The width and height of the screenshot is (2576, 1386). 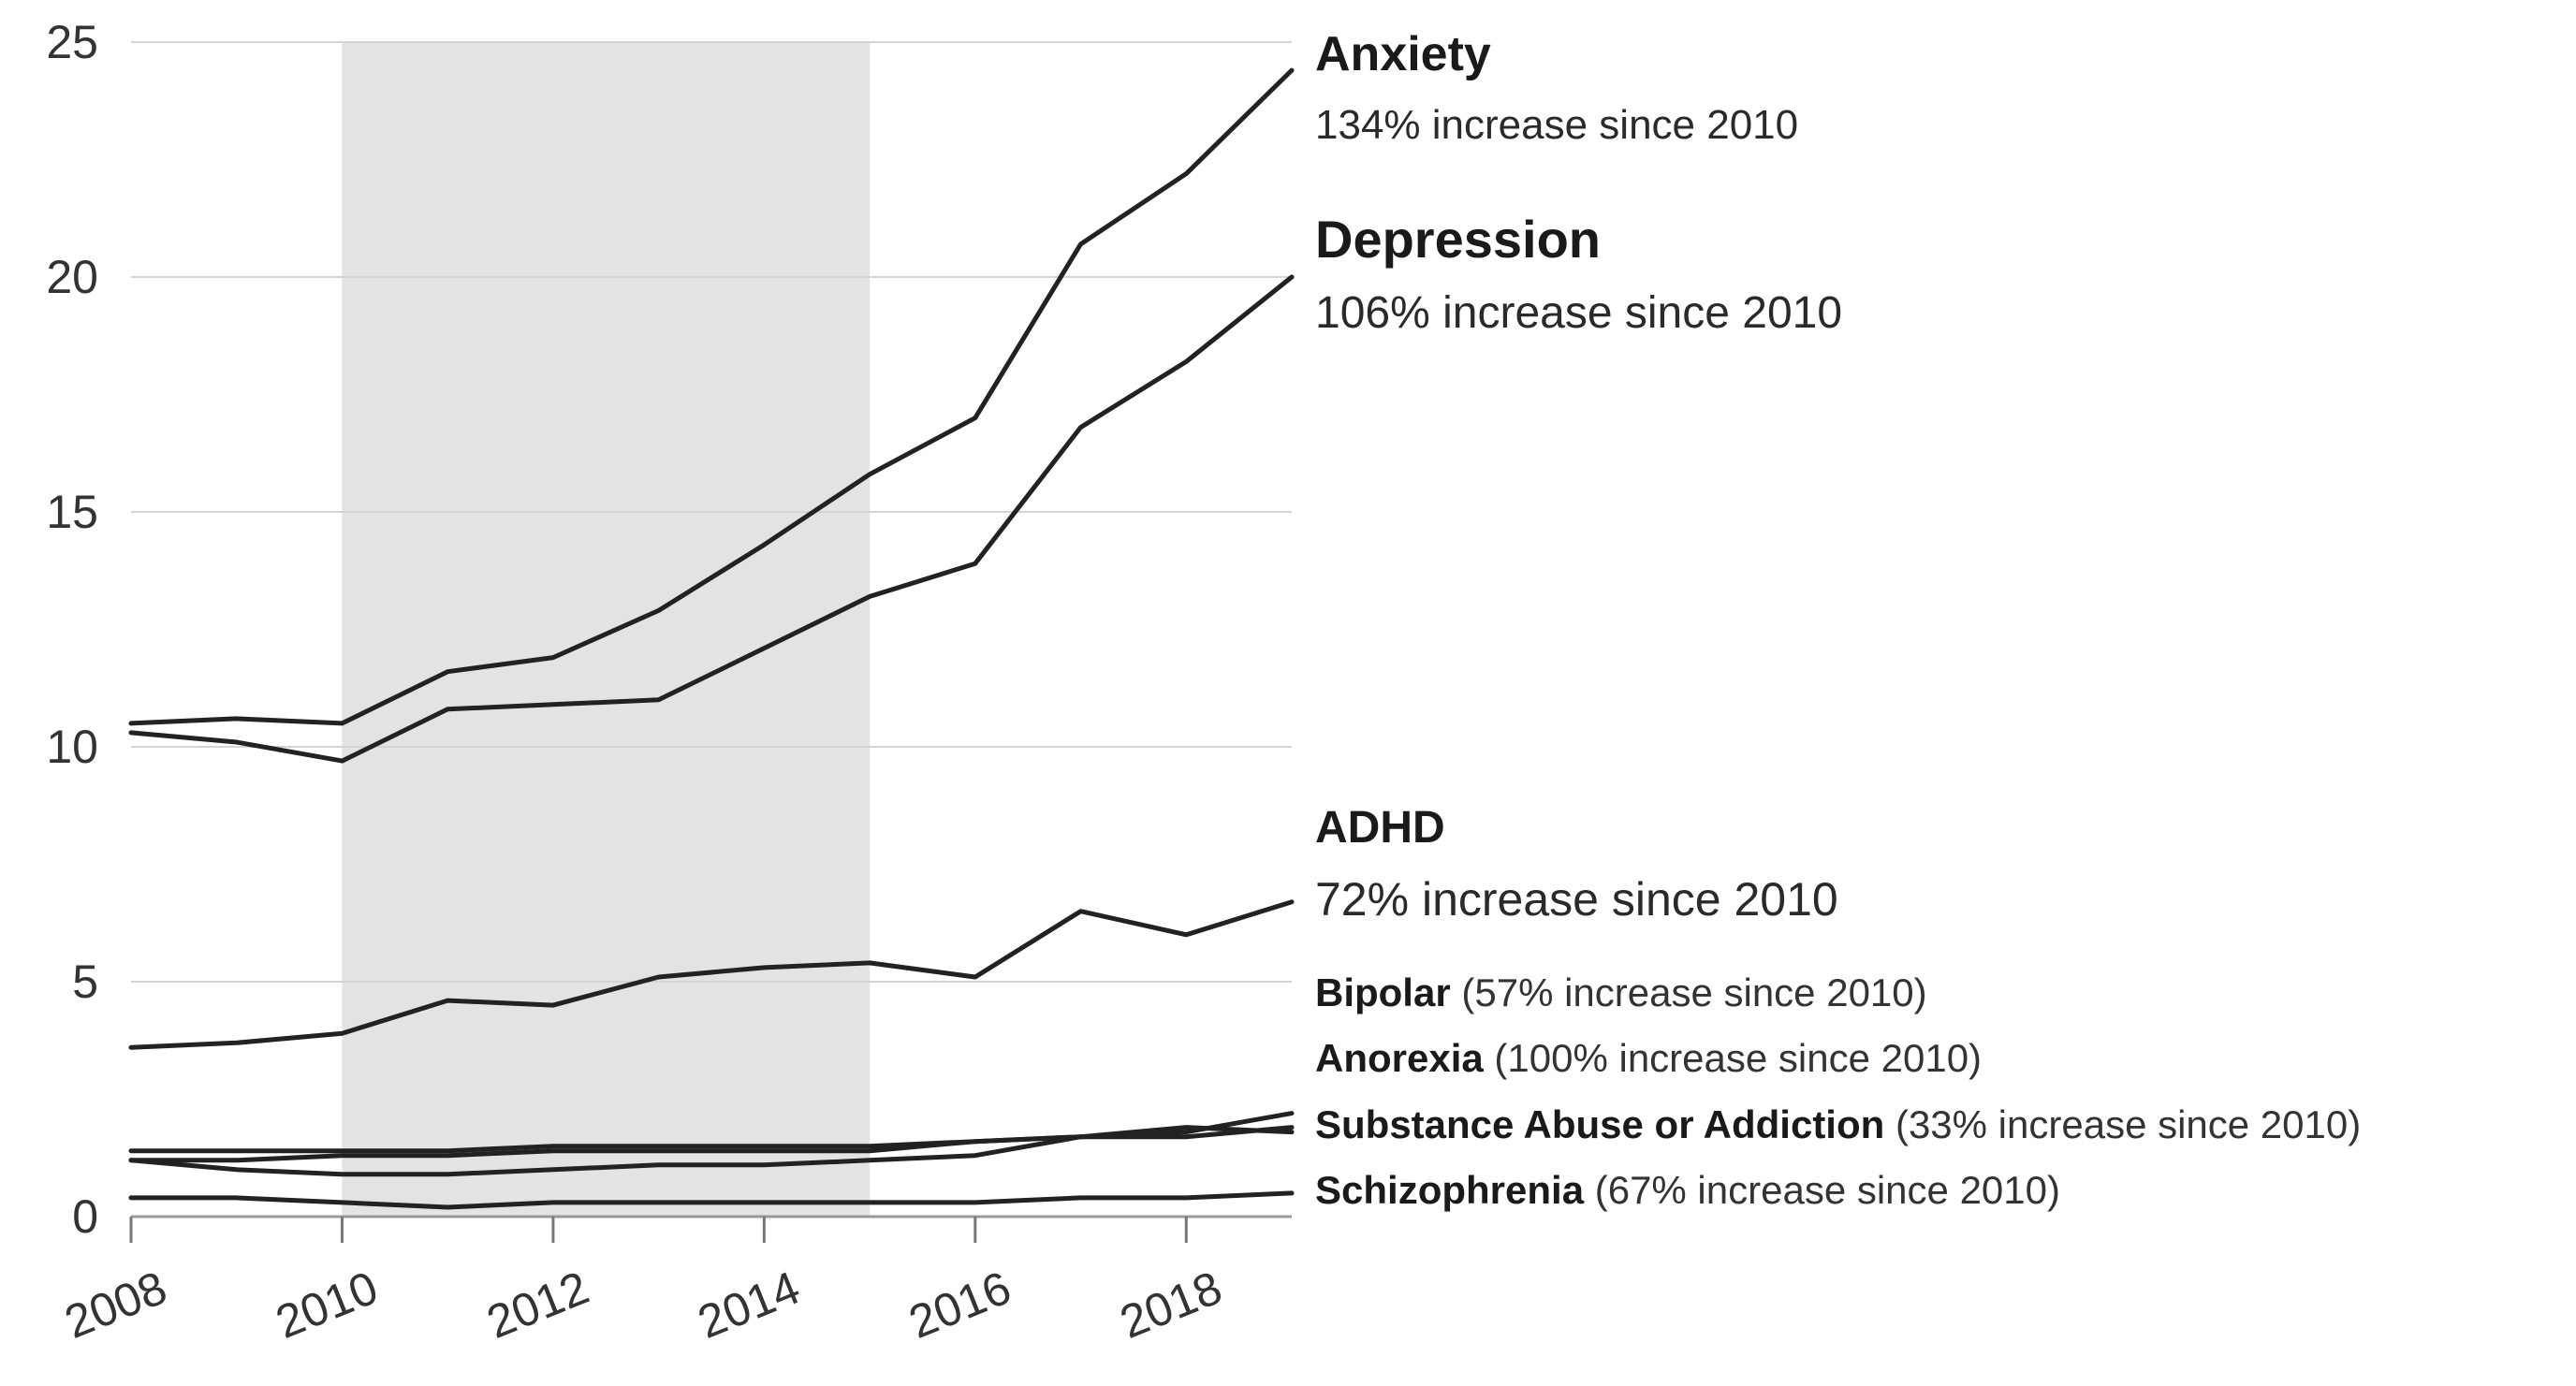 What do you see at coordinates (1605, 1124) in the screenshot?
I see `series-name-substance-abuse-or-addiction: Substance Abuse or Addiction` at bounding box center [1605, 1124].